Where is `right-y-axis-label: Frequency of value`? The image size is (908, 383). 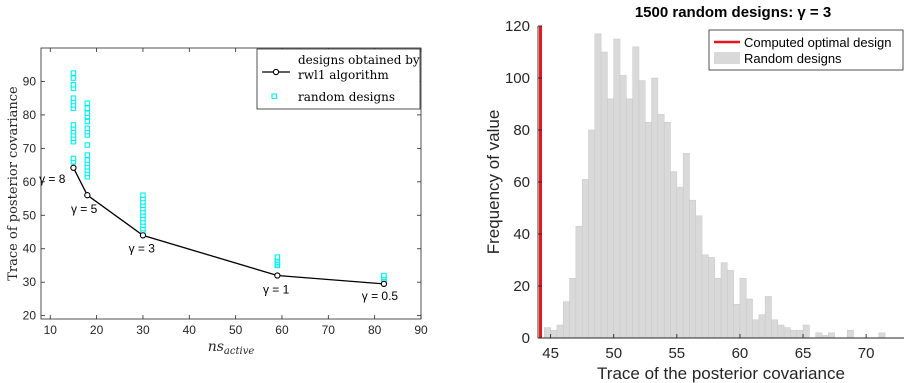
right-y-axis-label: Frequency of value is located at coordinates (493, 182).